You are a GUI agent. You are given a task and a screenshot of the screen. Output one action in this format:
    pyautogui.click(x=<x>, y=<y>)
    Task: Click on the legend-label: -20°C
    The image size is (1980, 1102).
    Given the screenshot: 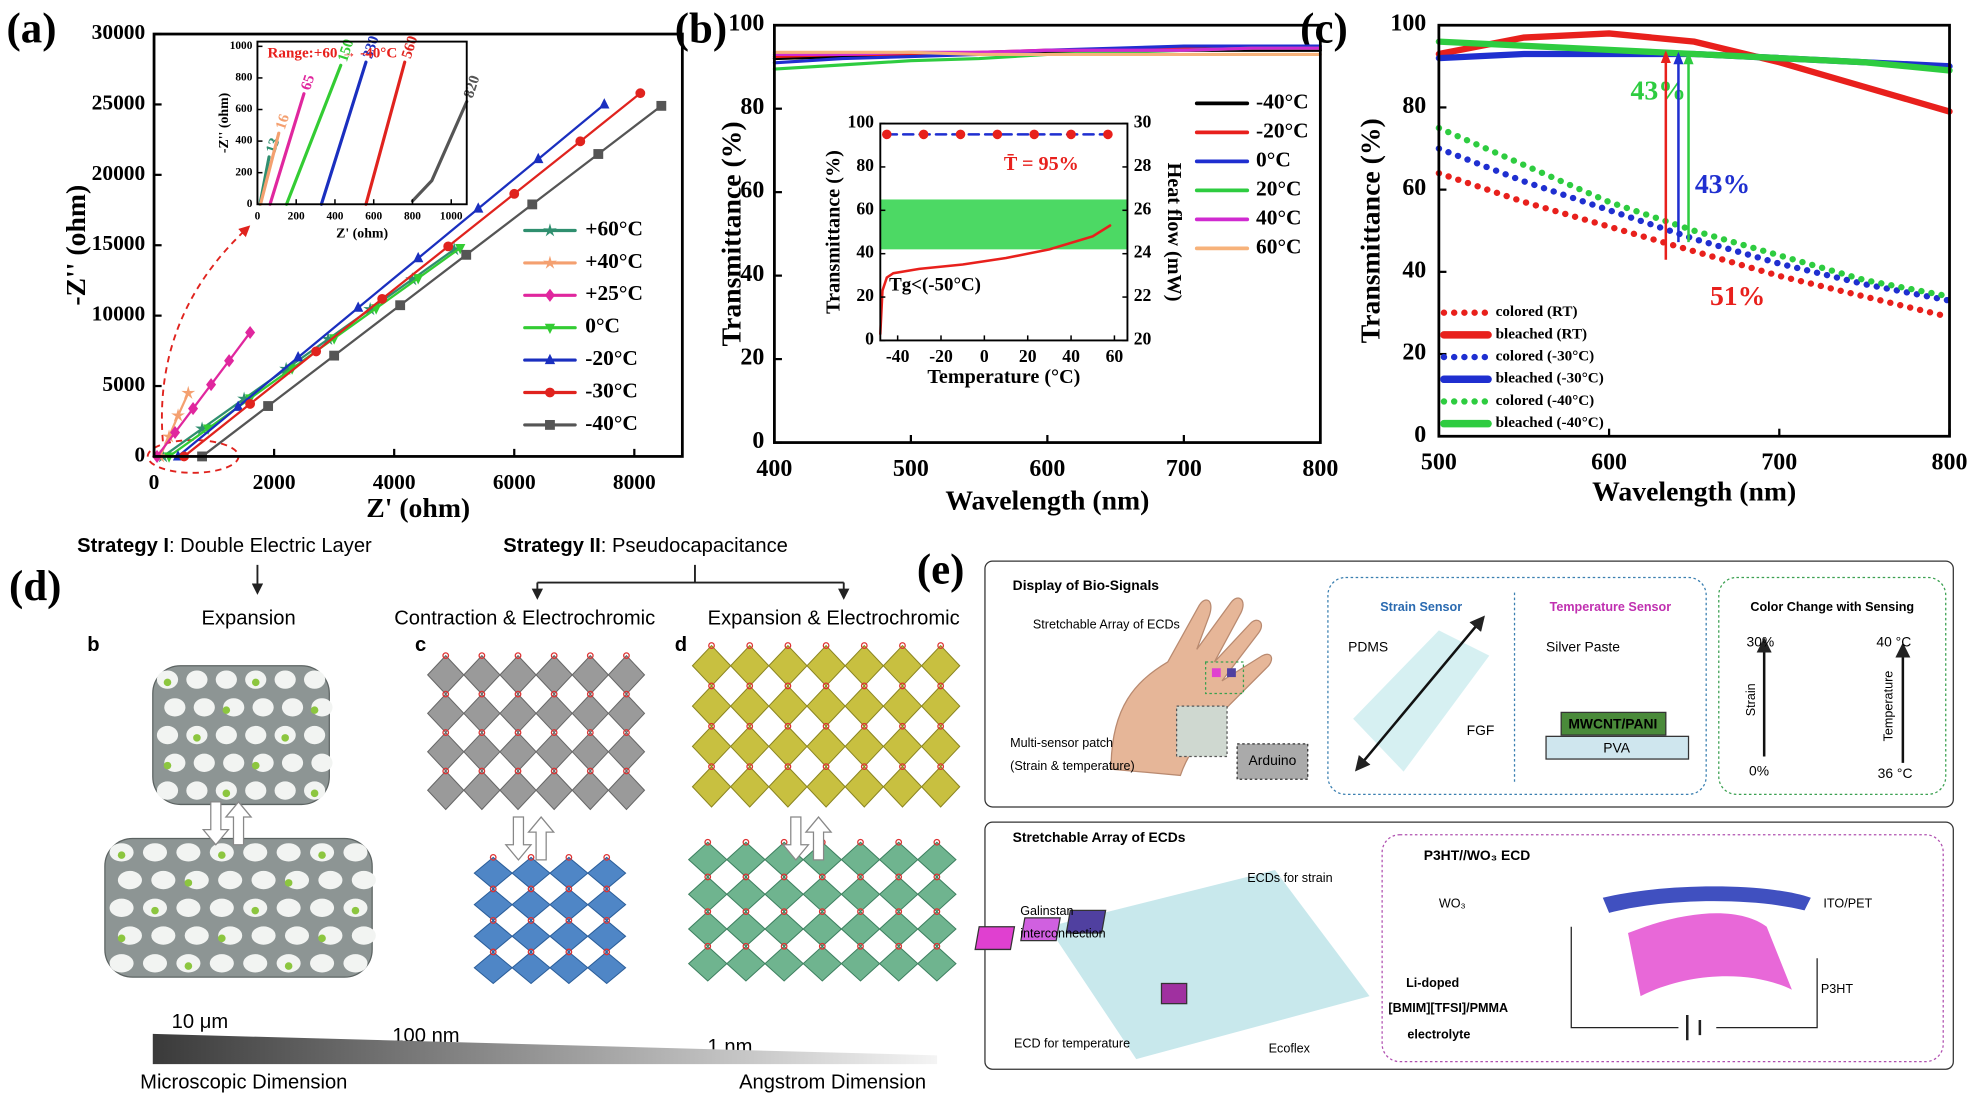 What is the action you would take?
    pyautogui.click(x=1282, y=130)
    